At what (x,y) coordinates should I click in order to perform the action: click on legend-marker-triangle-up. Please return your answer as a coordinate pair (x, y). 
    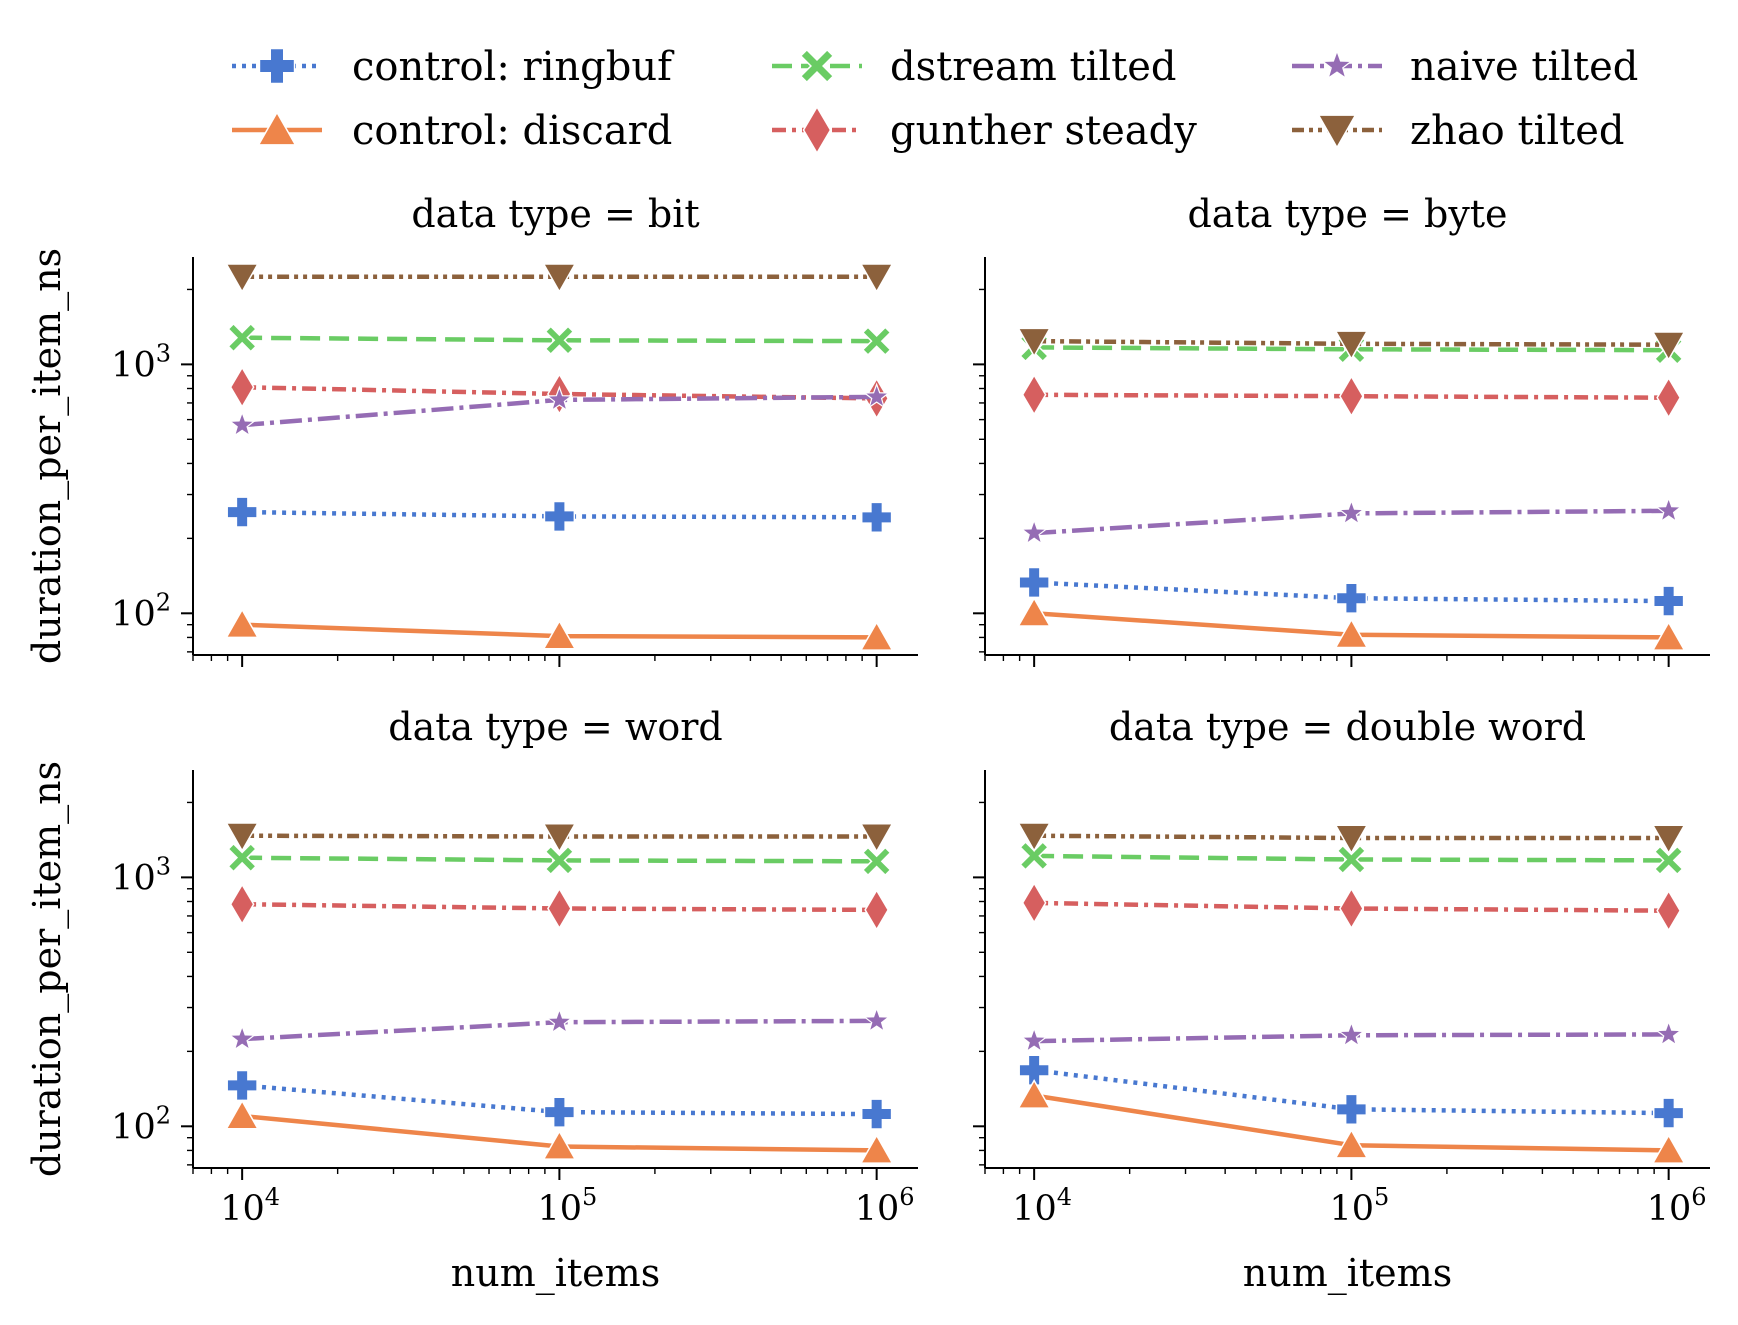
    Looking at the image, I should click on (277, 128).